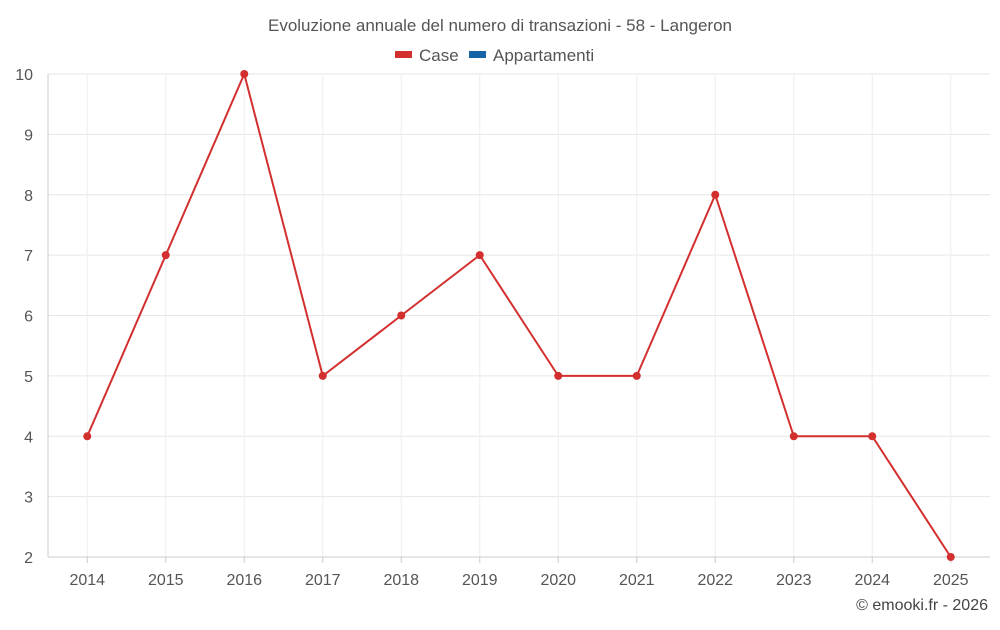  Describe the element at coordinates (87, 580) in the screenshot. I see `x-tick-label: 2014` at that location.